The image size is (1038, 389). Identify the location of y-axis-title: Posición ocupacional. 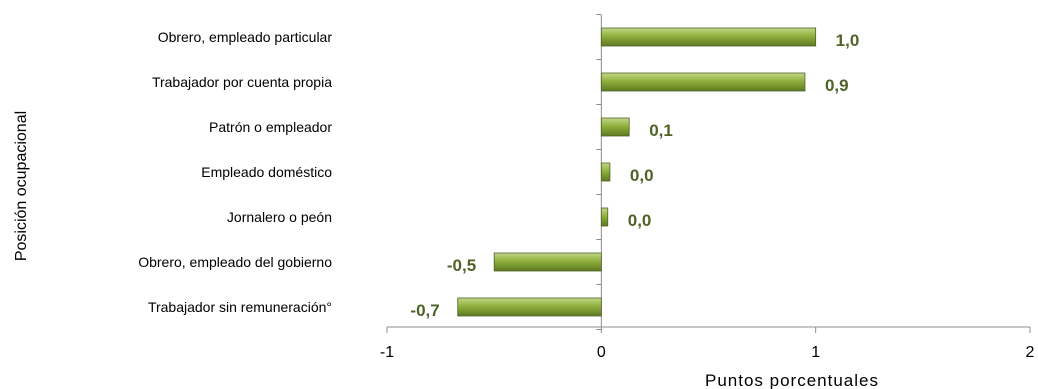
(21, 186).